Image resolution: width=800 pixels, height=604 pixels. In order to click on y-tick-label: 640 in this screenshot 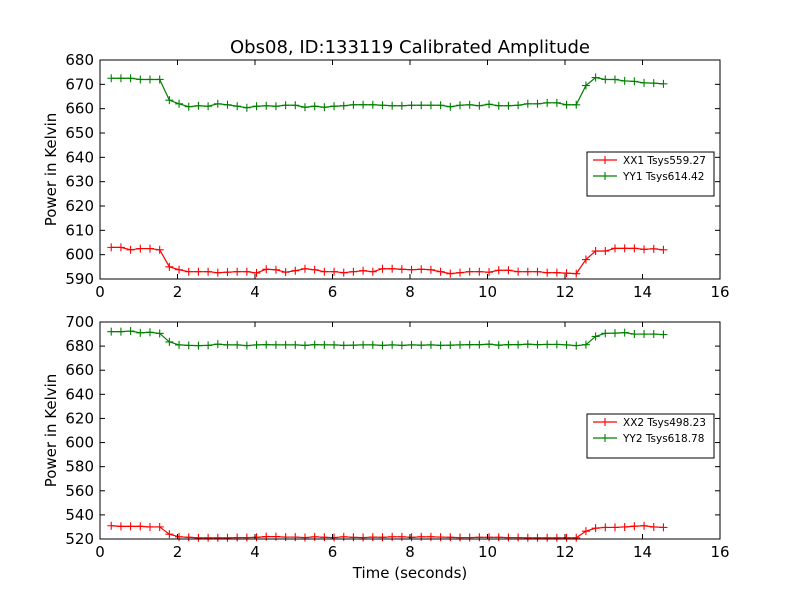, I will do `click(79, 394)`.